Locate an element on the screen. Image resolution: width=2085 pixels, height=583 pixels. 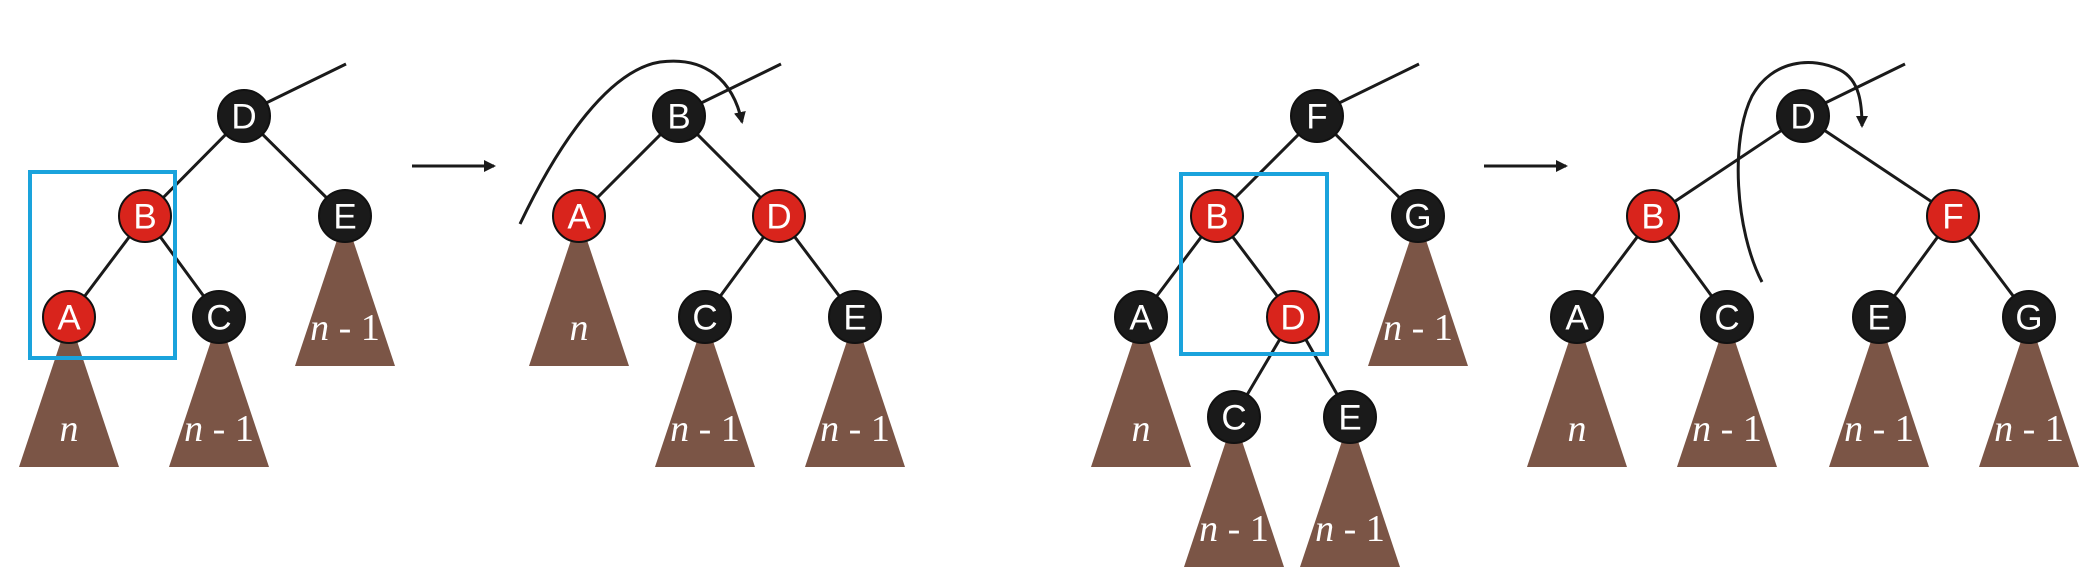
node-case1-after-A: A is located at coordinates (579, 216).